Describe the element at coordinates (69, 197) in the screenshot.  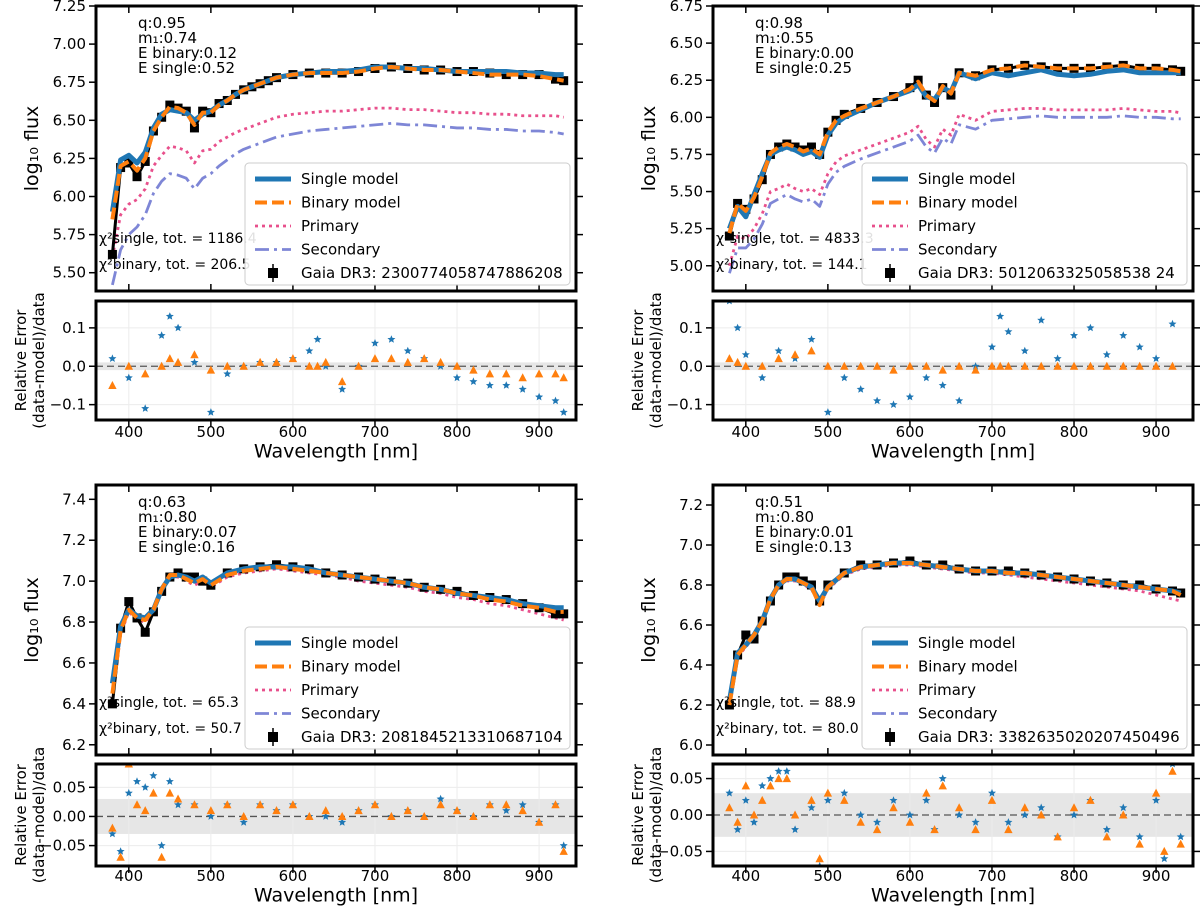
I see `flux-ytick-label: 6.00` at that location.